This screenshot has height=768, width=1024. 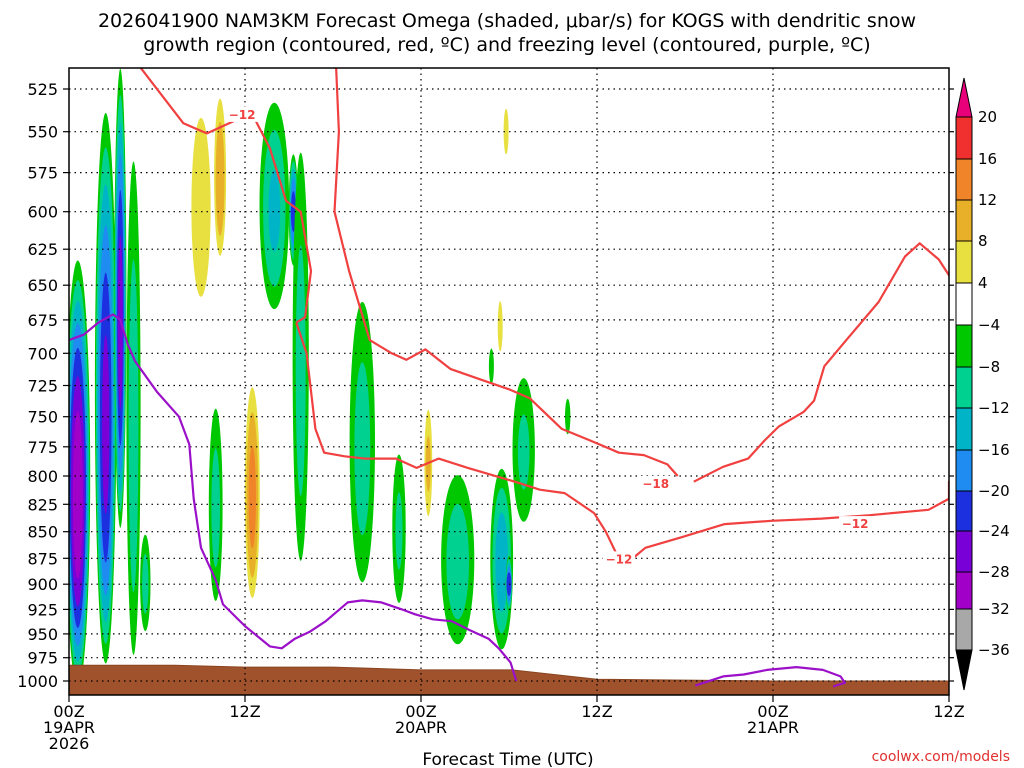 What do you see at coordinates (948, 711) in the screenshot?
I see `x-tick-label-60-0: 12Z` at bounding box center [948, 711].